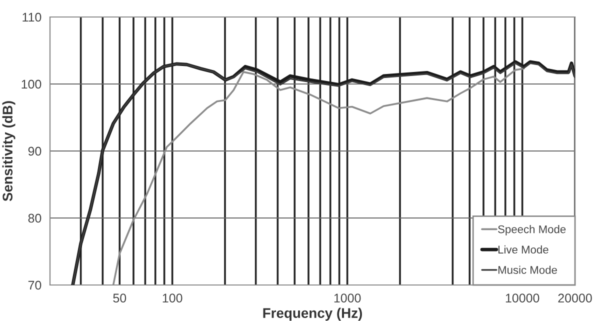 Image resolution: width=596 pixels, height=321 pixels. What do you see at coordinates (119, 298) in the screenshot?
I see `x-tick-label: 50` at bounding box center [119, 298].